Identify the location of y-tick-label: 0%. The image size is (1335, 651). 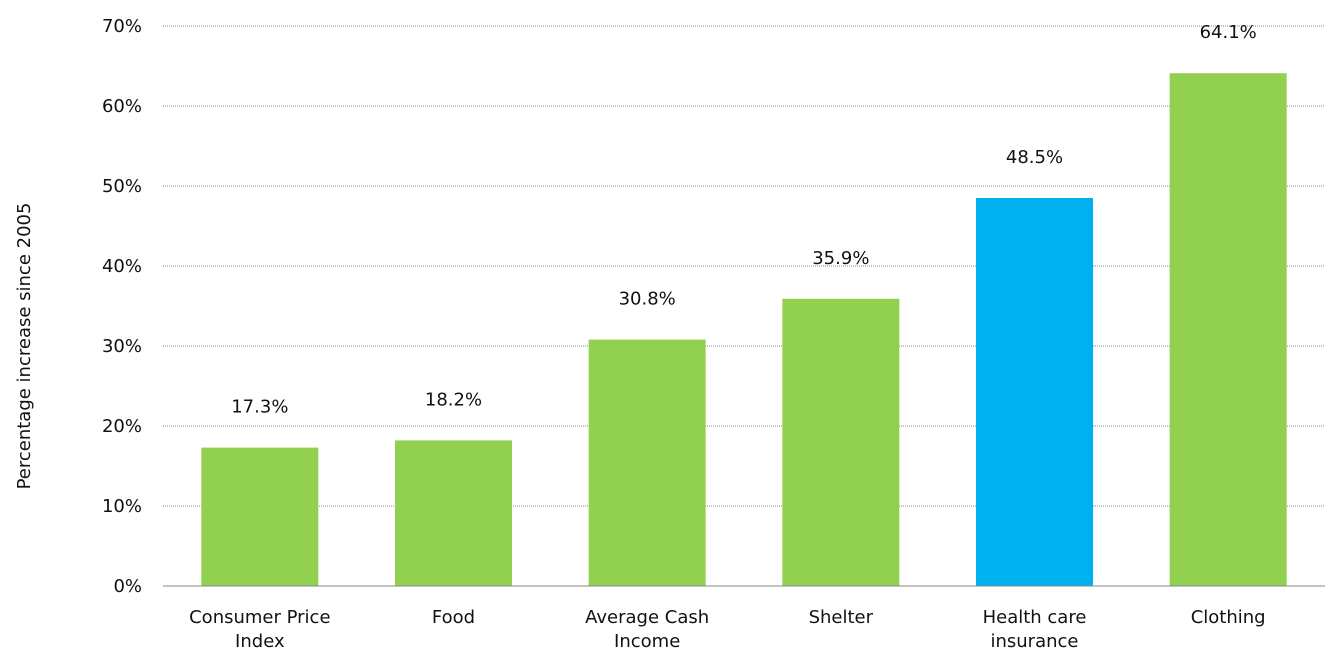
(127, 586).